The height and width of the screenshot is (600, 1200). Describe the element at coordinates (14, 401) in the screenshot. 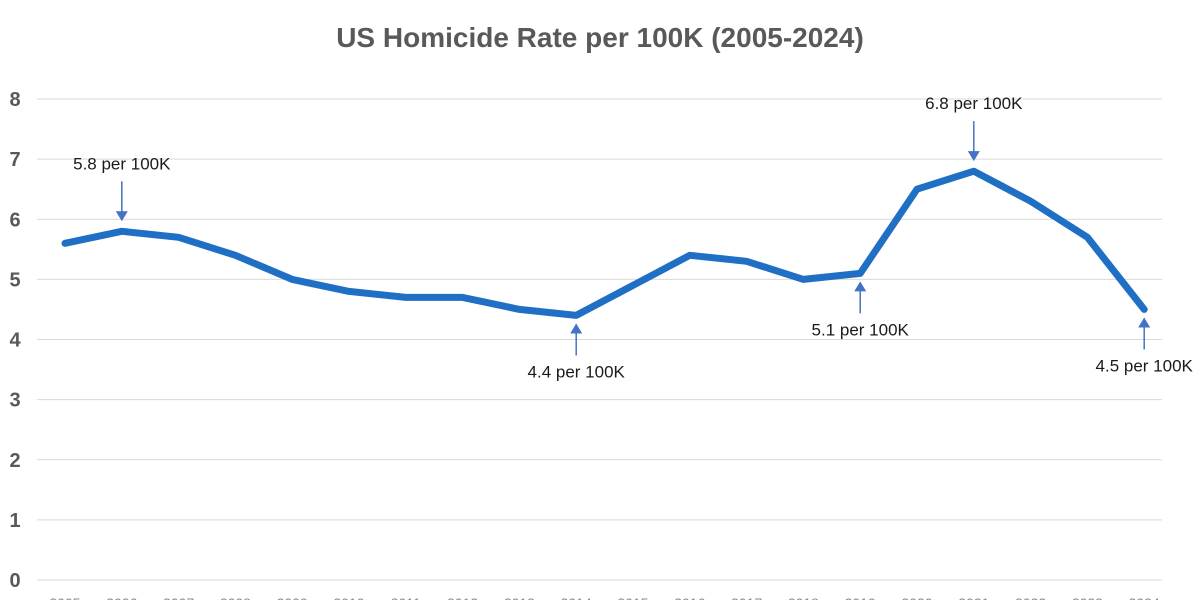

I see `y-tick-label: 3` at that location.